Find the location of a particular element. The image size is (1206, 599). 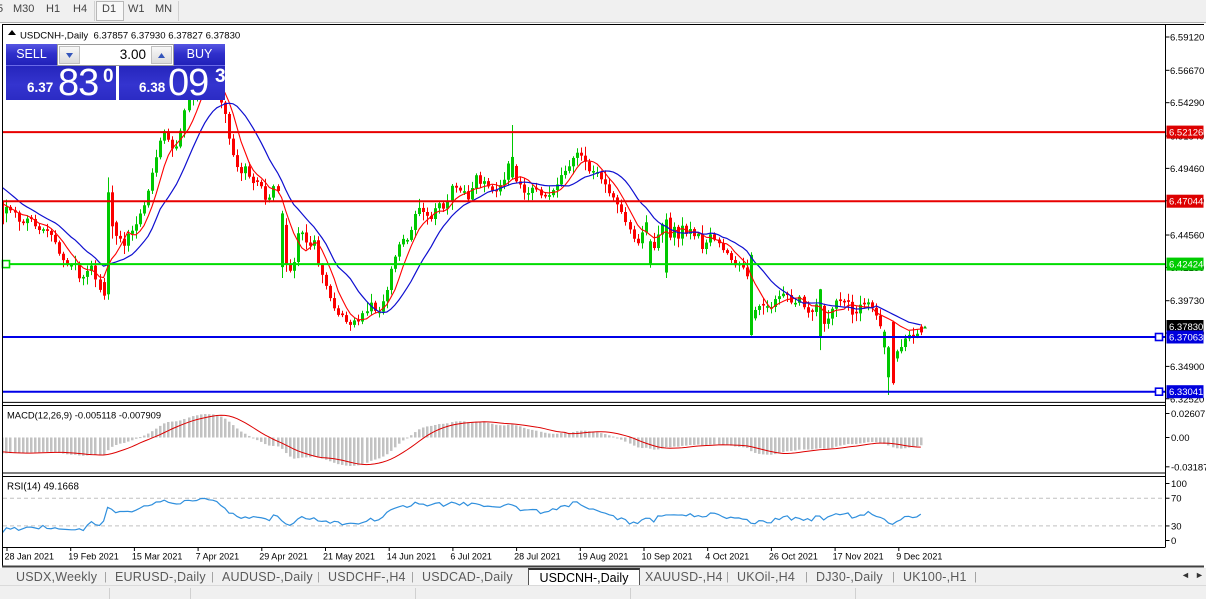

svg-text: 28 Jan 2021 is located at coordinates (30, 557).